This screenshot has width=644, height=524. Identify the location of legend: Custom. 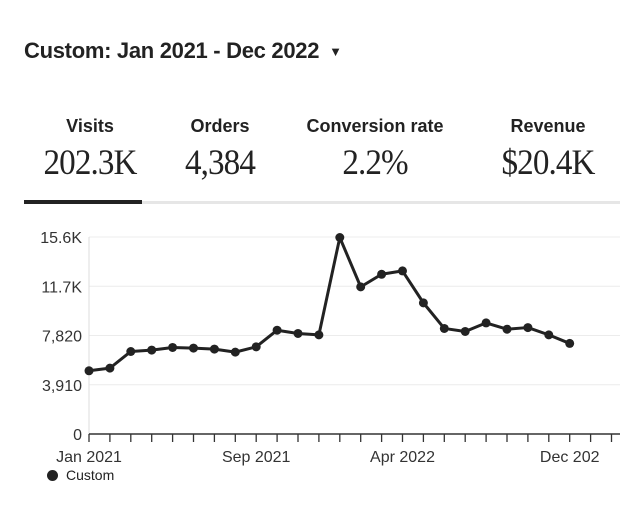
(80, 475).